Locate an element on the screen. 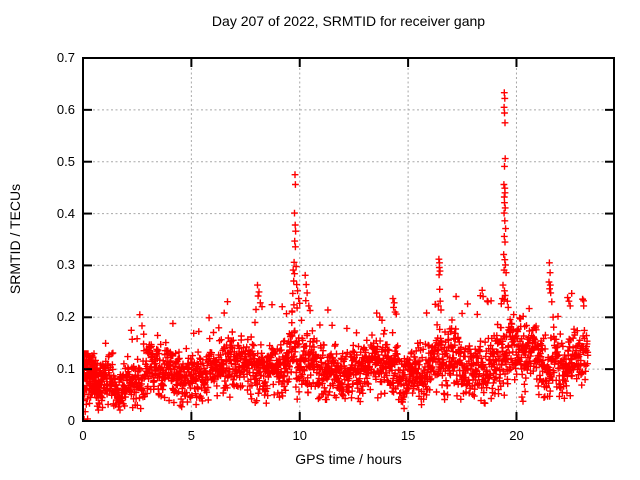 This screenshot has height=480, width=640. x-tick-label: 15 is located at coordinates (408, 435).